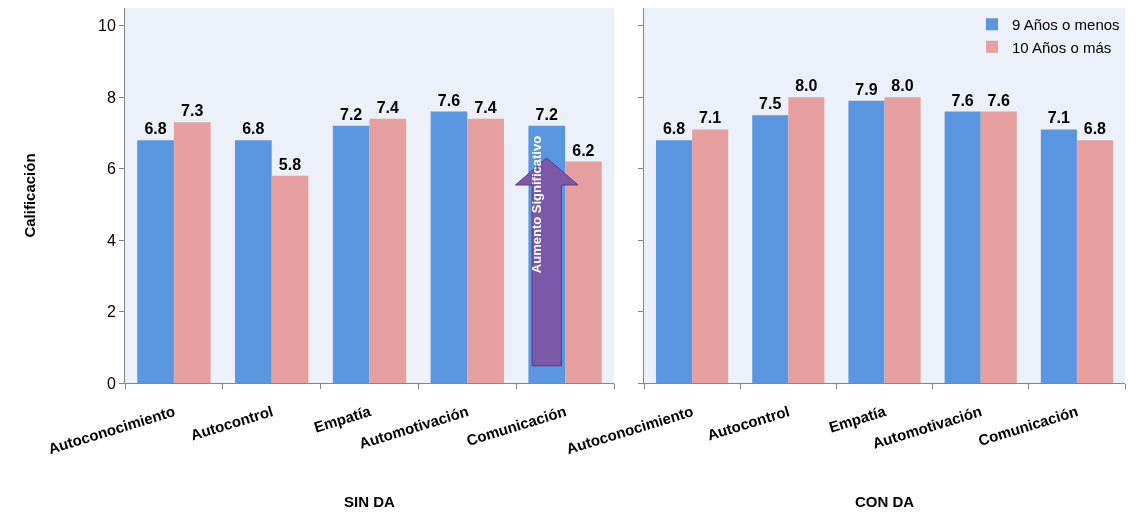  What do you see at coordinates (583, 150) in the screenshot?
I see `data-label: 6.2` at bounding box center [583, 150].